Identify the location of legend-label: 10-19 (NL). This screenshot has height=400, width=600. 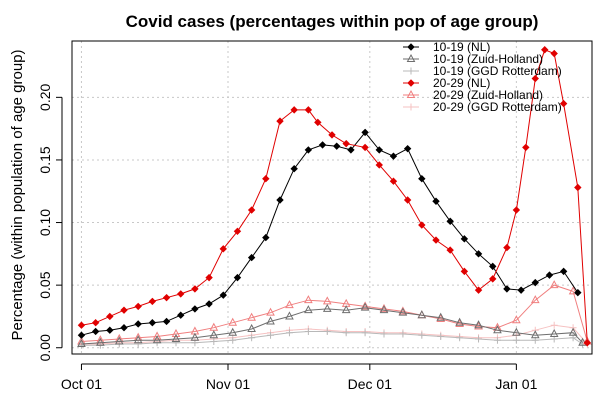
(461, 47).